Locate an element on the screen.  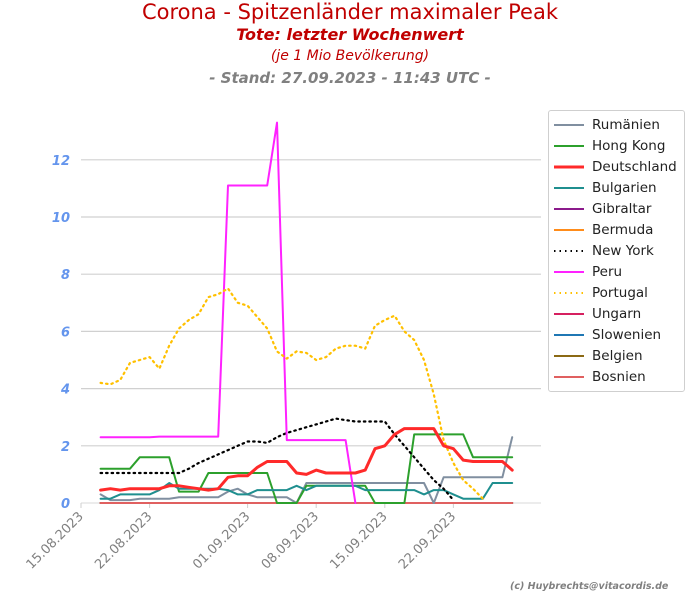
legend-label: Ungarn is located at coordinates (617, 313).